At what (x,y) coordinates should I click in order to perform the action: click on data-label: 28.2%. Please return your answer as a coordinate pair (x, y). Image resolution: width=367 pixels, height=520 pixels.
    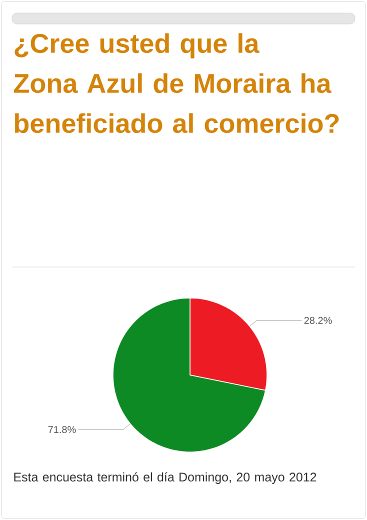
    Looking at the image, I should click on (318, 320).